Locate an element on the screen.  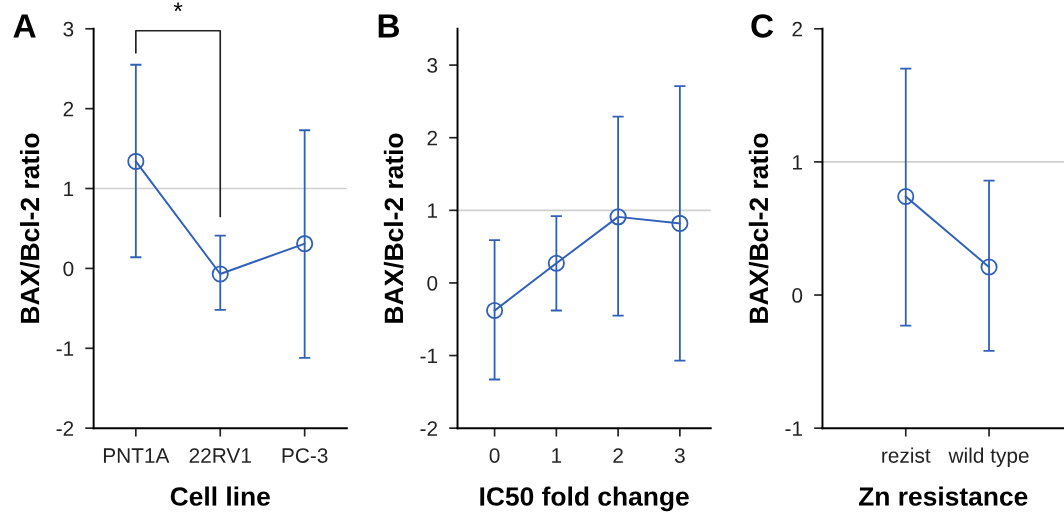
chart-title: A is located at coordinates (24, 26).